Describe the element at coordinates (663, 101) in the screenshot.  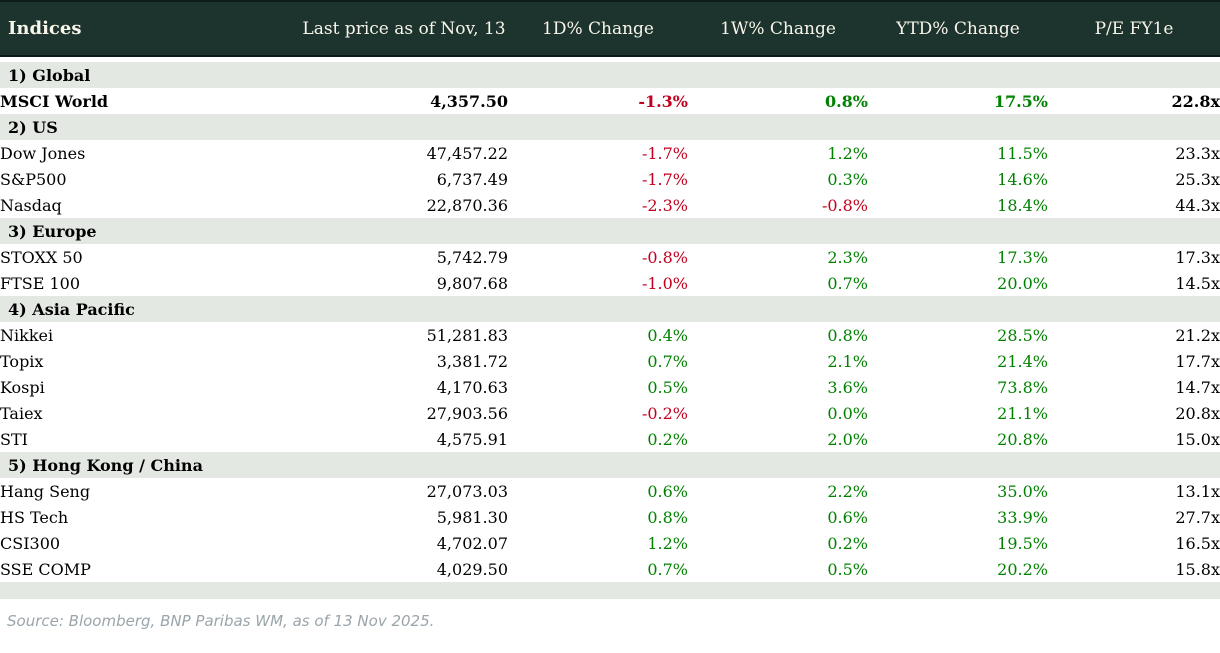
I see `1d-change-value: -1.3%` at that location.